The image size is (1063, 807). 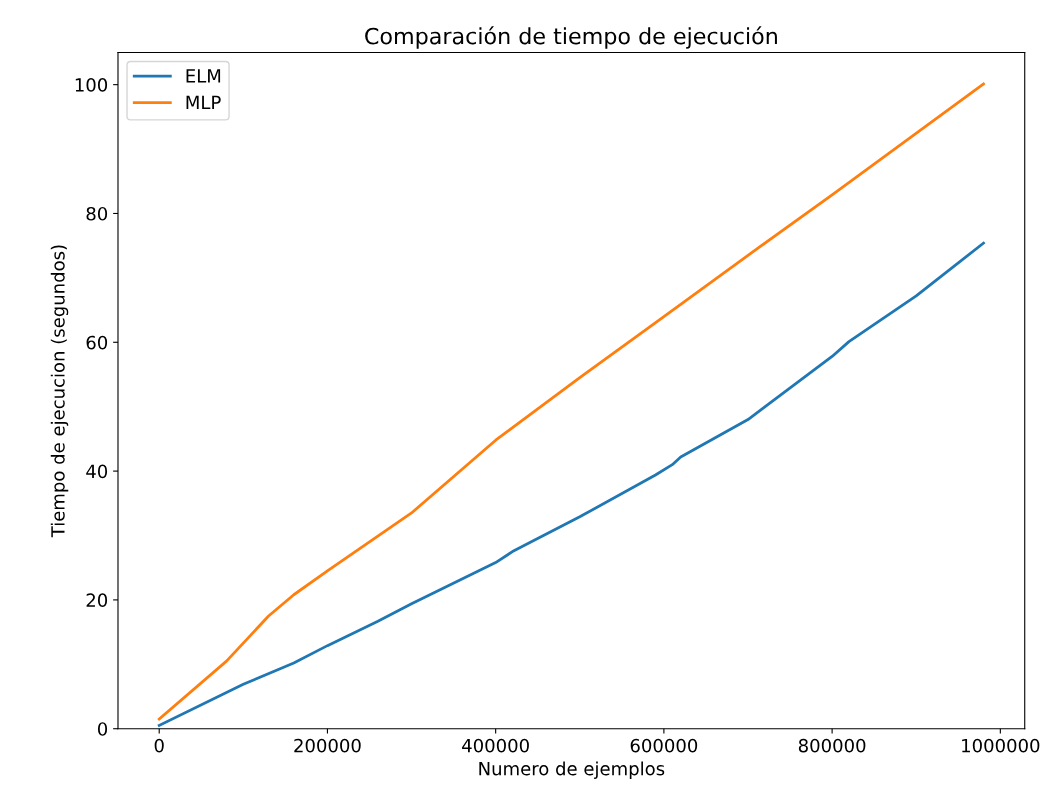 I want to click on y-tick-label: 0, so click(x=102, y=729).